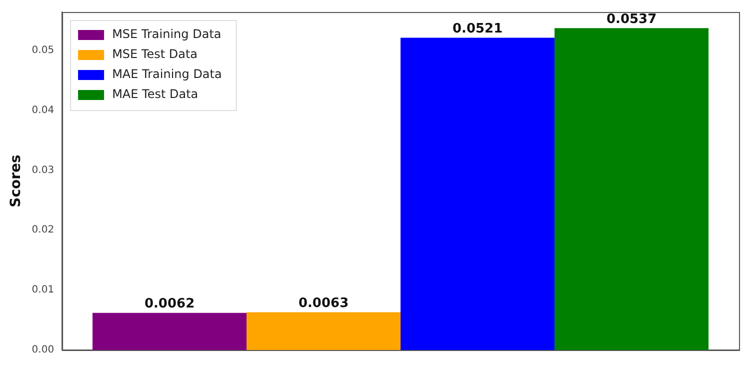 Image resolution: width=751 pixels, height=373 pixels. I want to click on y-tick-label: 0.05, so click(43, 50).